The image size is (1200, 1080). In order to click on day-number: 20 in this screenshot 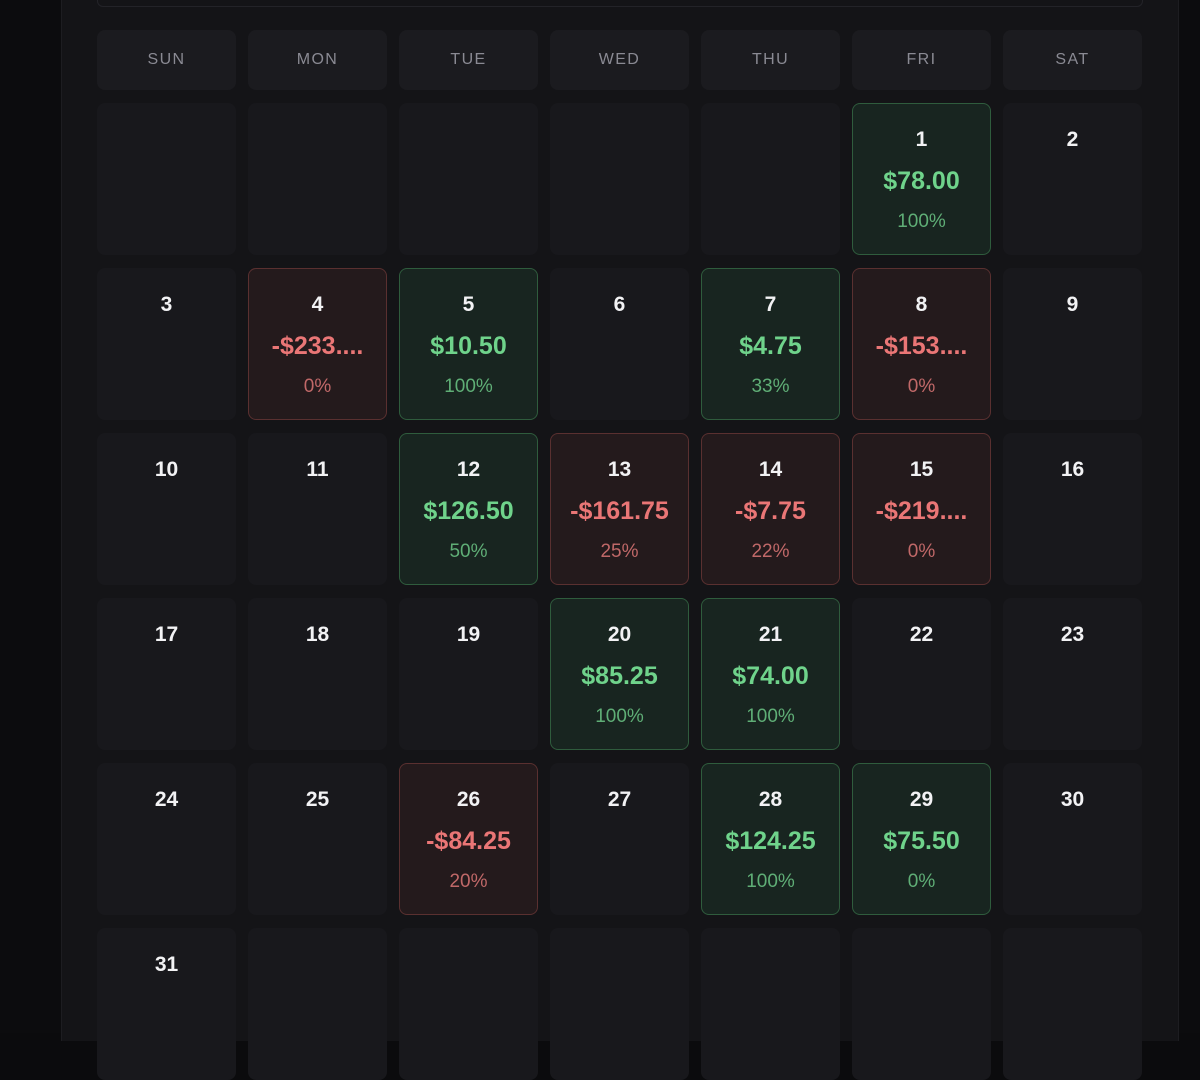, I will do `click(619, 634)`.